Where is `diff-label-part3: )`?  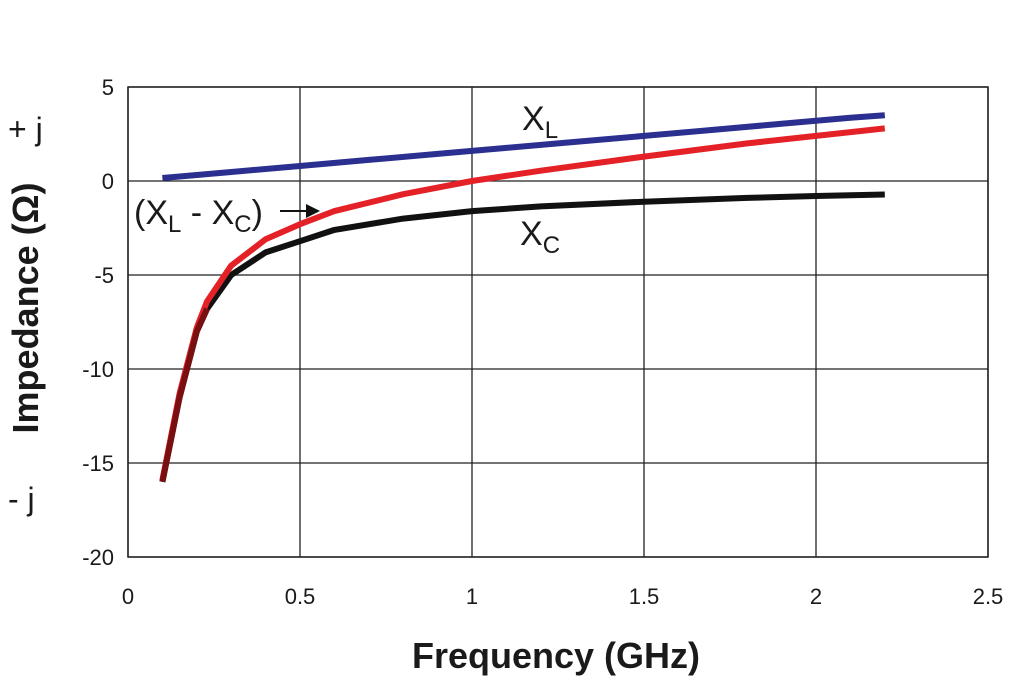
diff-label-part3: ) is located at coordinates (257, 213).